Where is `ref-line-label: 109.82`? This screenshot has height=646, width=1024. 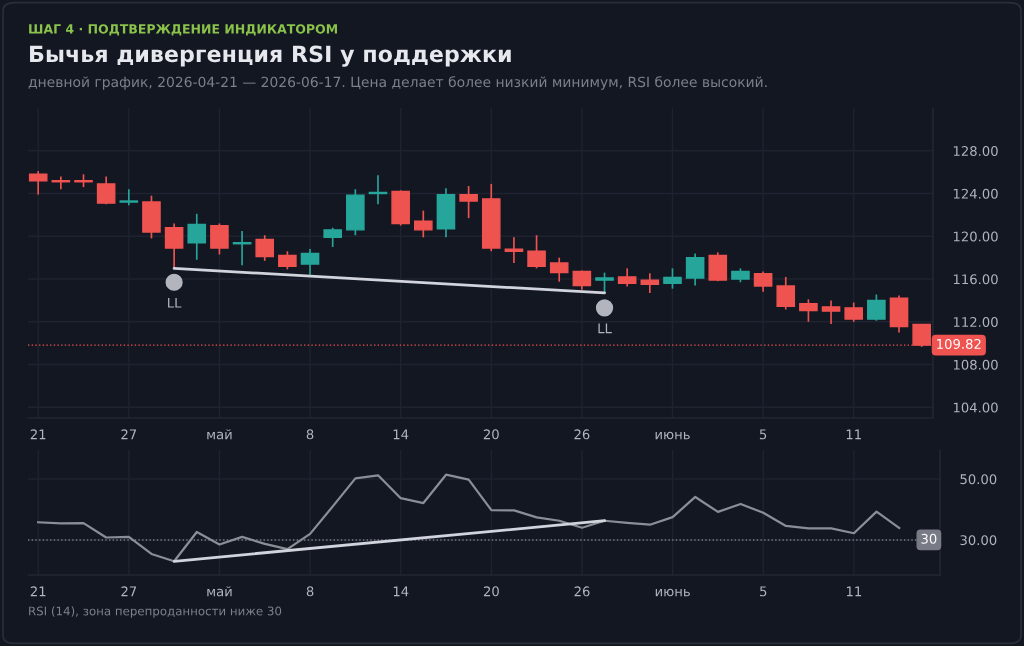
ref-line-label: 109.82 is located at coordinates (959, 343).